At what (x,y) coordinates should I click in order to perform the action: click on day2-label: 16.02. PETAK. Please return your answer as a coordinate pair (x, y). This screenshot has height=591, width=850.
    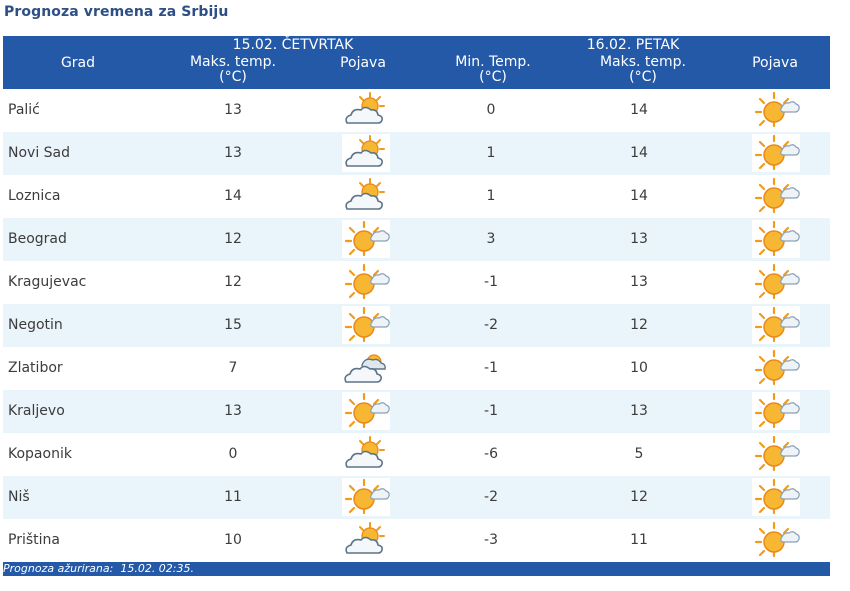
    Looking at the image, I should click on (633, 45).